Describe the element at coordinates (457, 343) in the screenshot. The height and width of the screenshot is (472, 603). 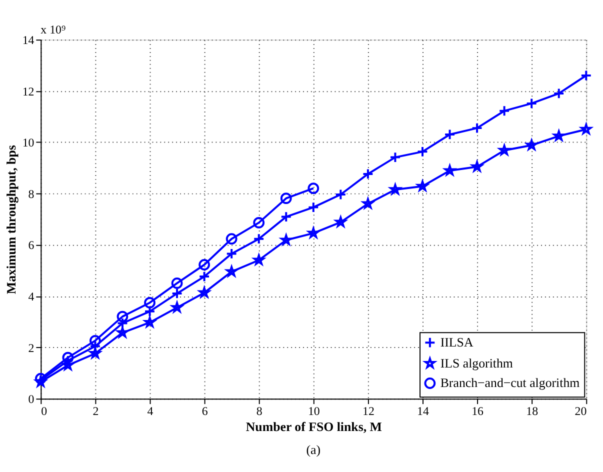
I see `legend-label: IILSA` at that location.